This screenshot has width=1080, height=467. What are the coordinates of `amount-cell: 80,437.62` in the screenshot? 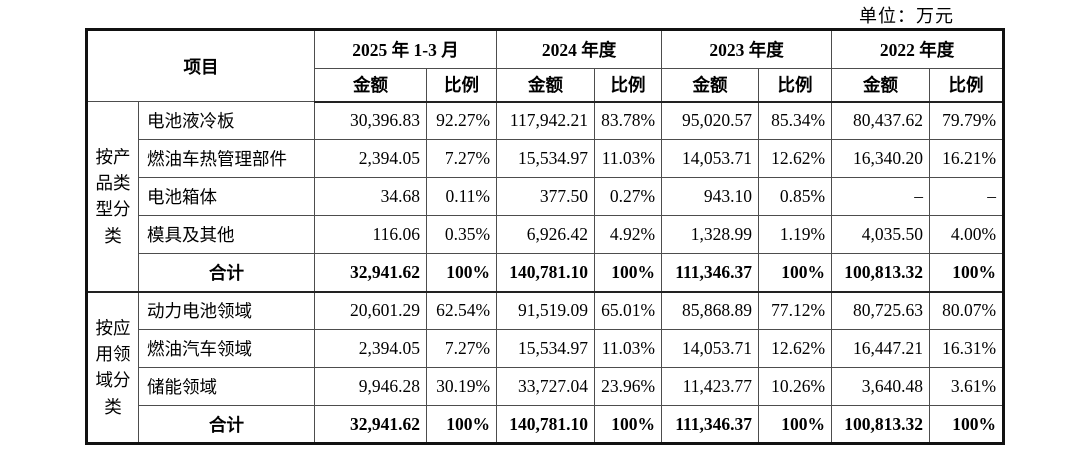 It's located at (881, 120).